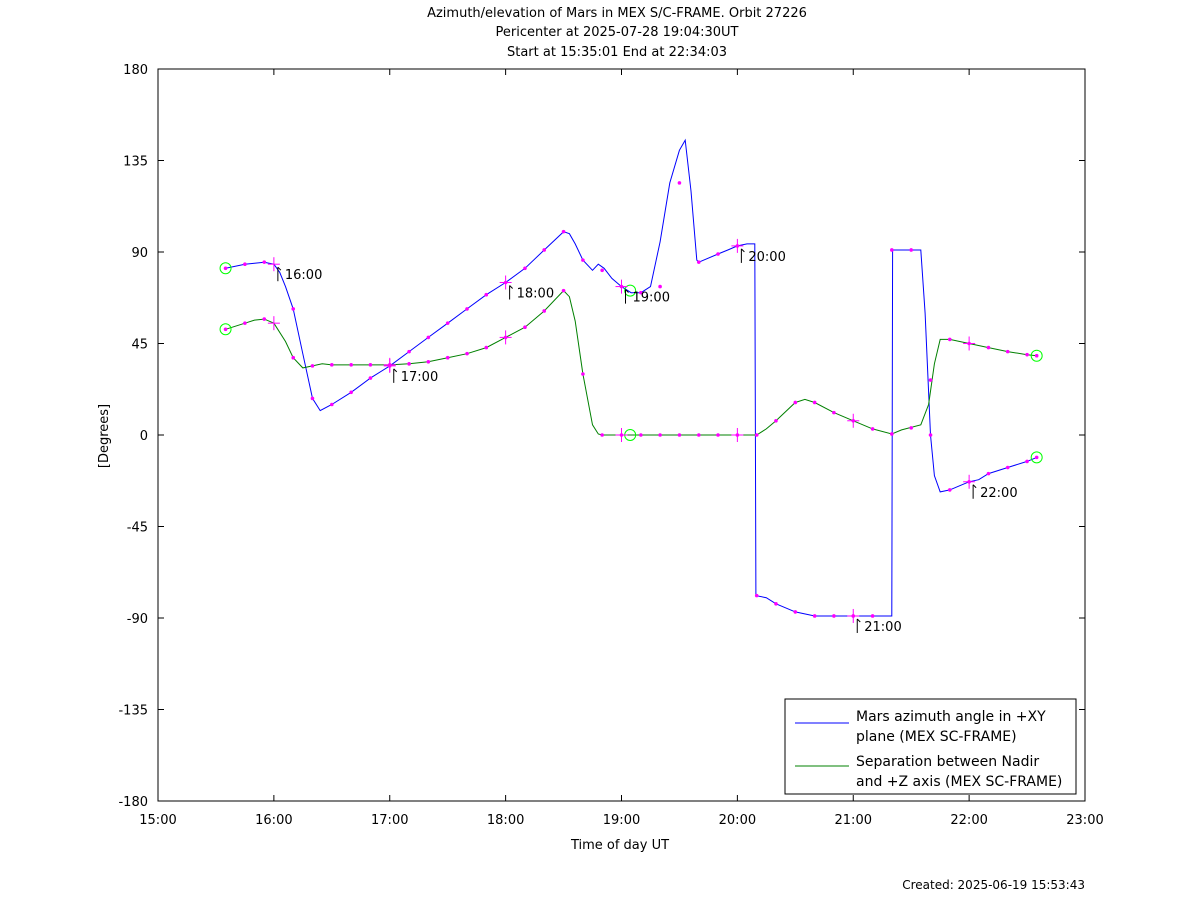  Describe the element at coordinates (959, 782) in the screenshot. I see `legend-label-separation-line-2: and +Z axis (MEX SC-FRAME)` at that location.